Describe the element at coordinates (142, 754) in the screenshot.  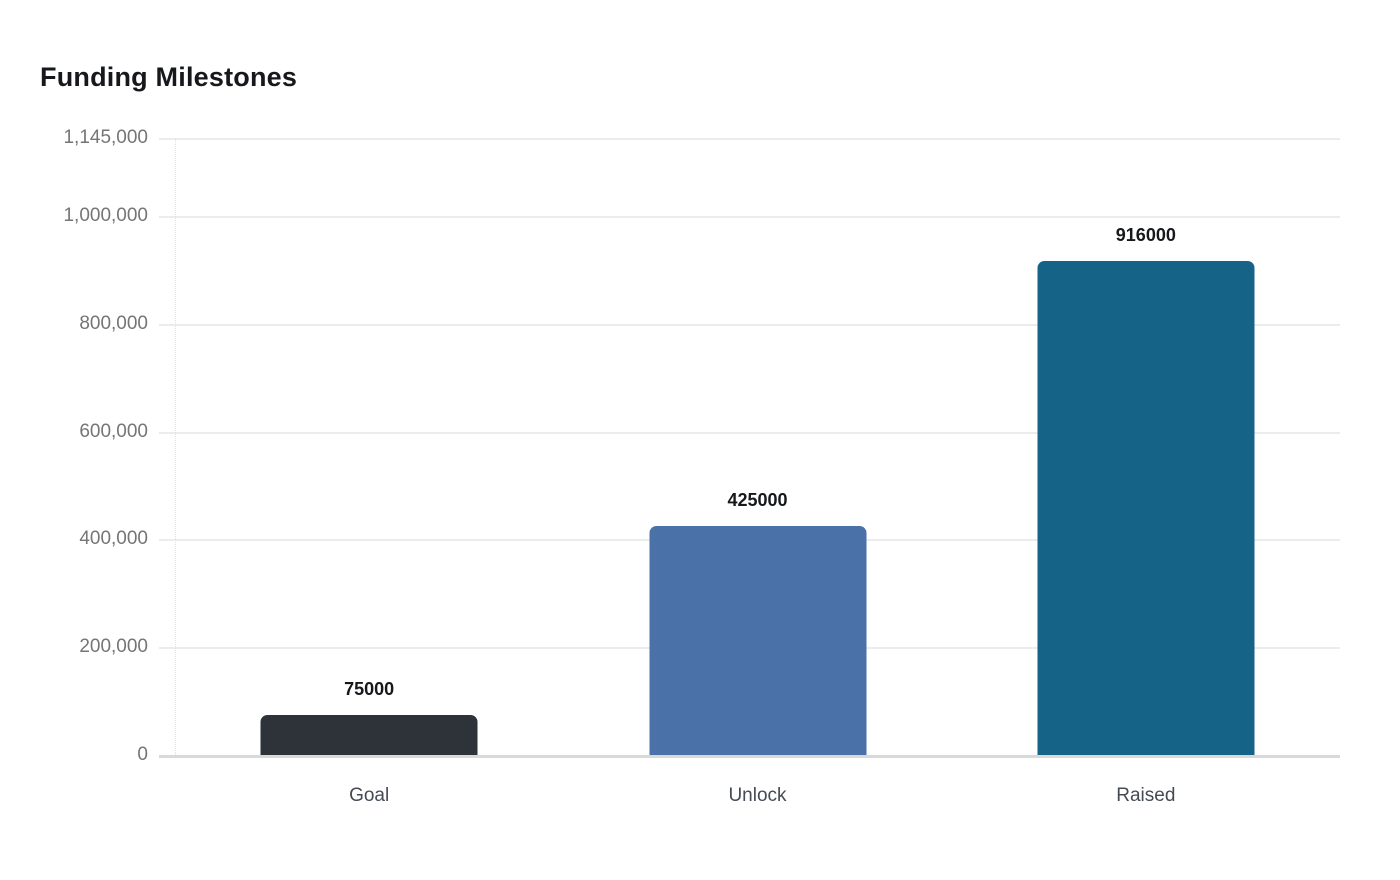
I see `y-axis-tick-label: 0` at that location.